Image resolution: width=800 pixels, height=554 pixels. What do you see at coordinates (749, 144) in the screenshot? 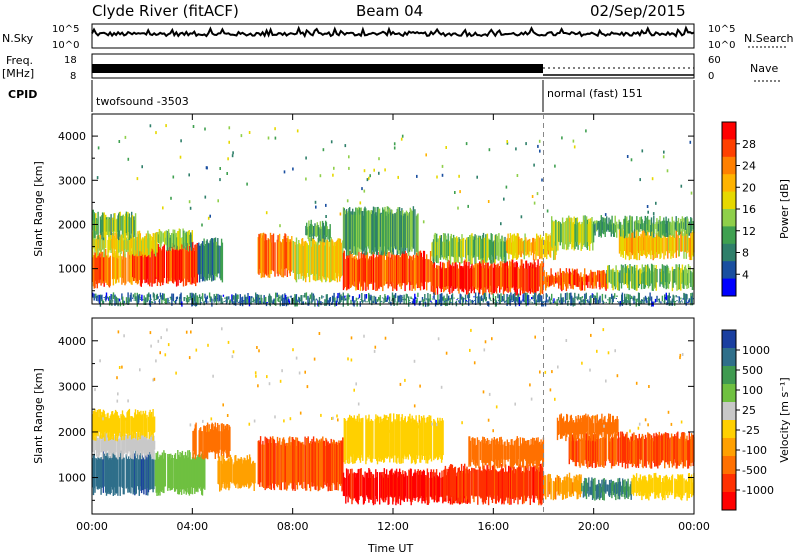
I see `colorbar-tick-label: 28` at bounding box center [749, 144].